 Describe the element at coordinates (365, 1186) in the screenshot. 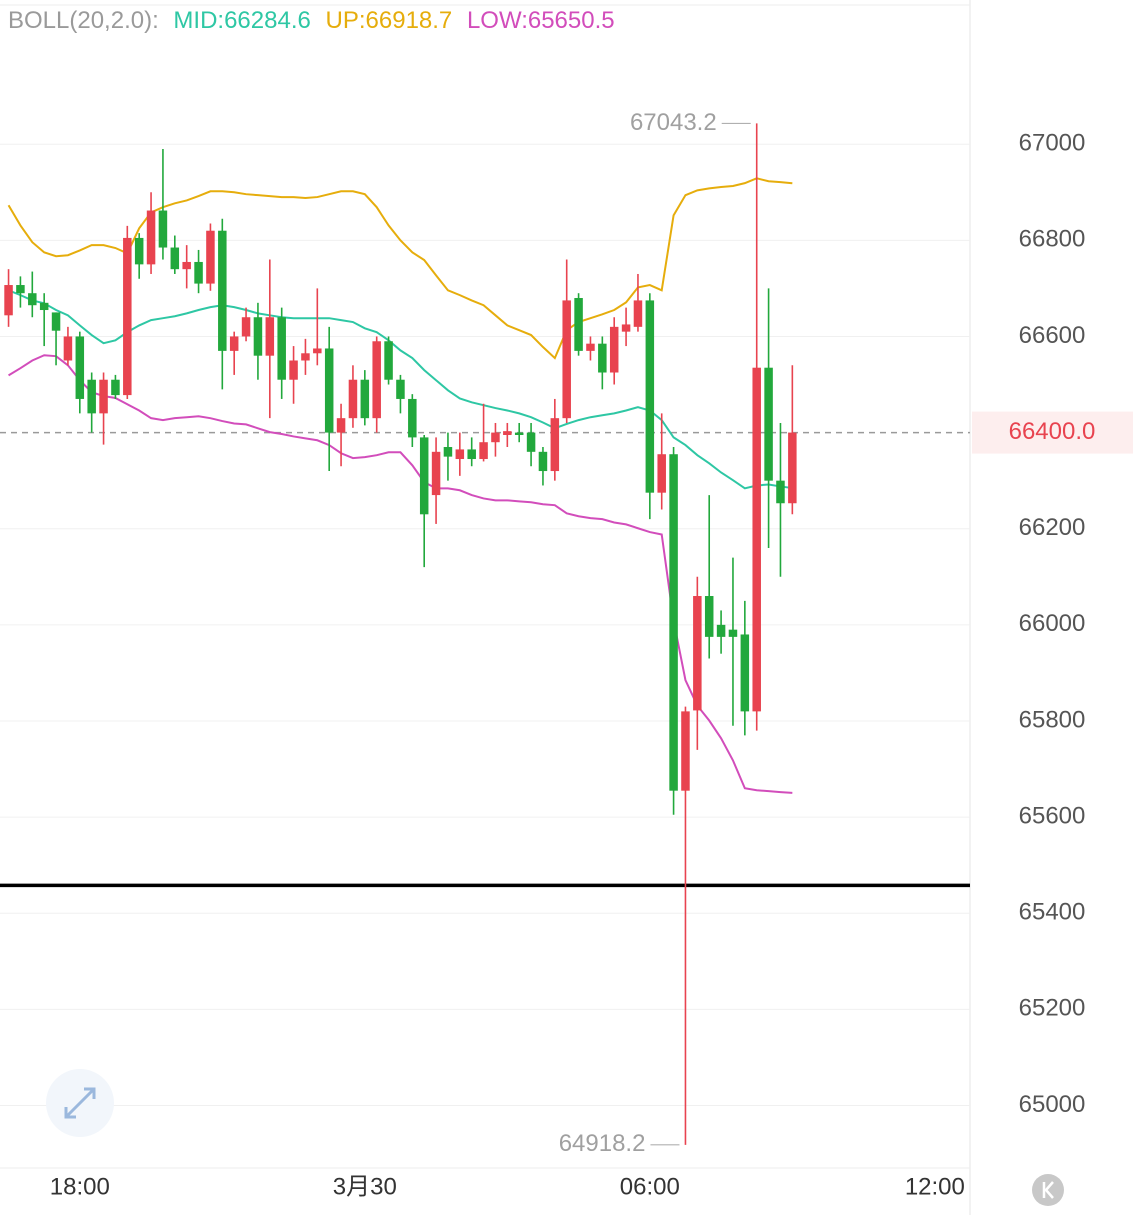

I see `x-tick-label: 3月30` at that location.